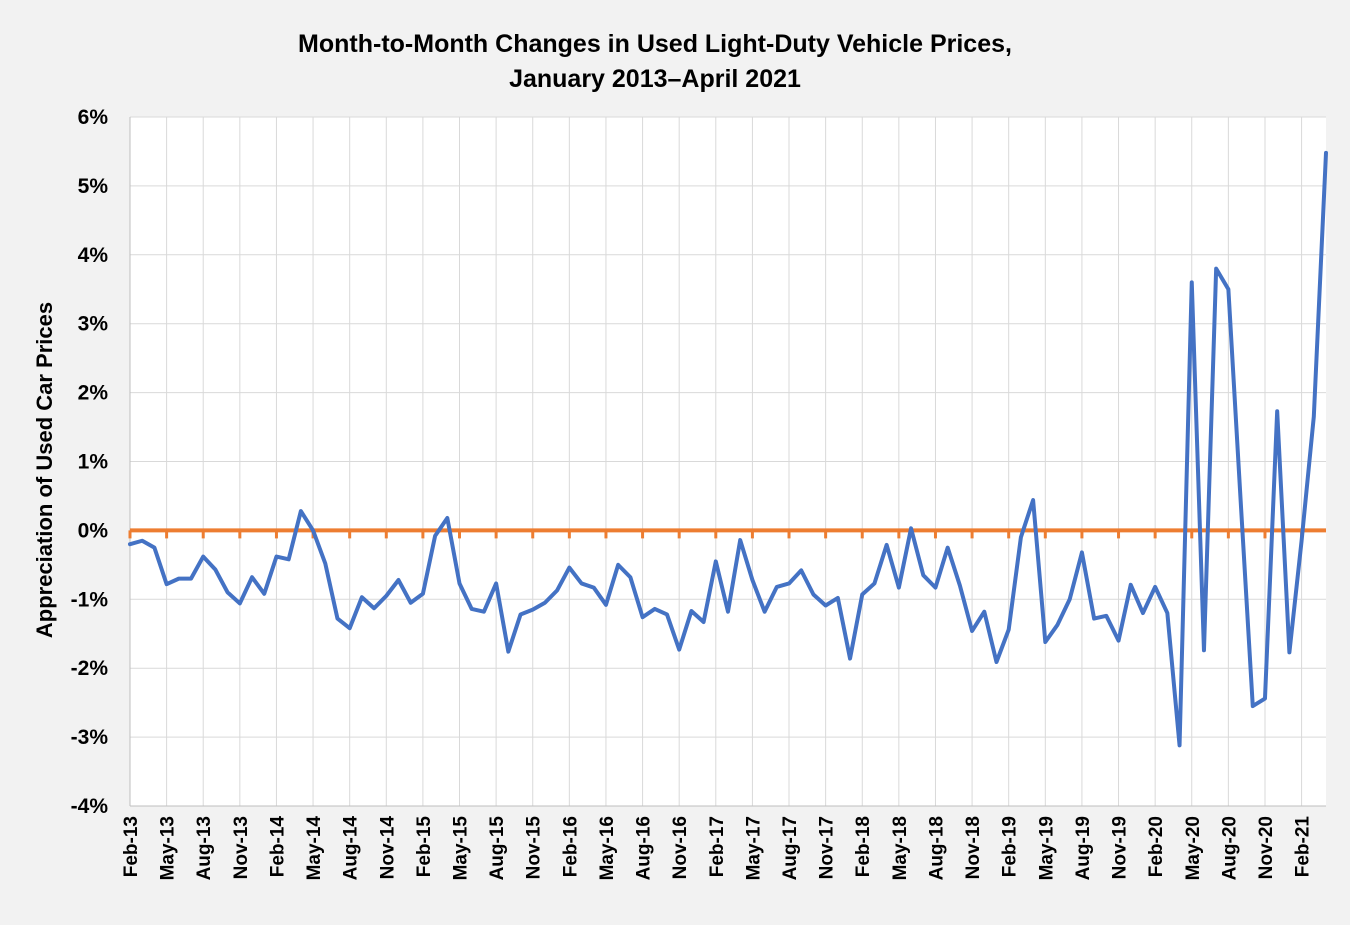  What do you see at coordinates (497, 848) in the screenshot?
I see `x-tick-label: Aug-15` at bounding box center [497, 848].